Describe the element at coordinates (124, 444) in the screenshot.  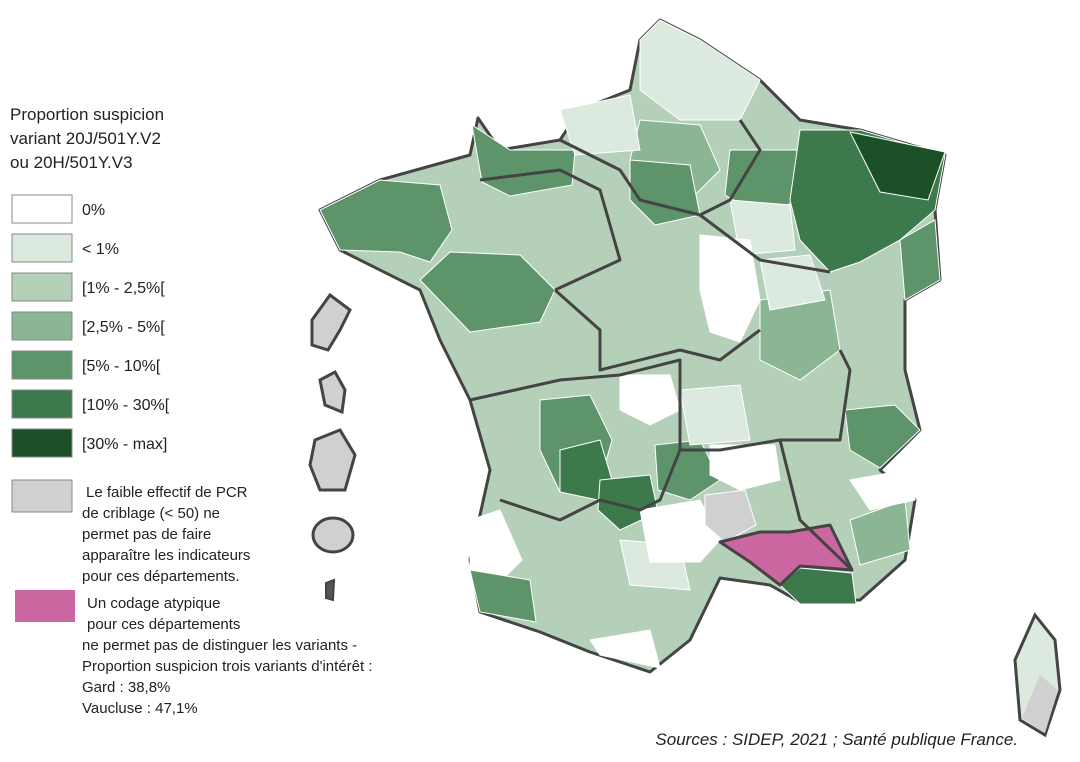
I see `legend-label: [30% - max]` at that location.